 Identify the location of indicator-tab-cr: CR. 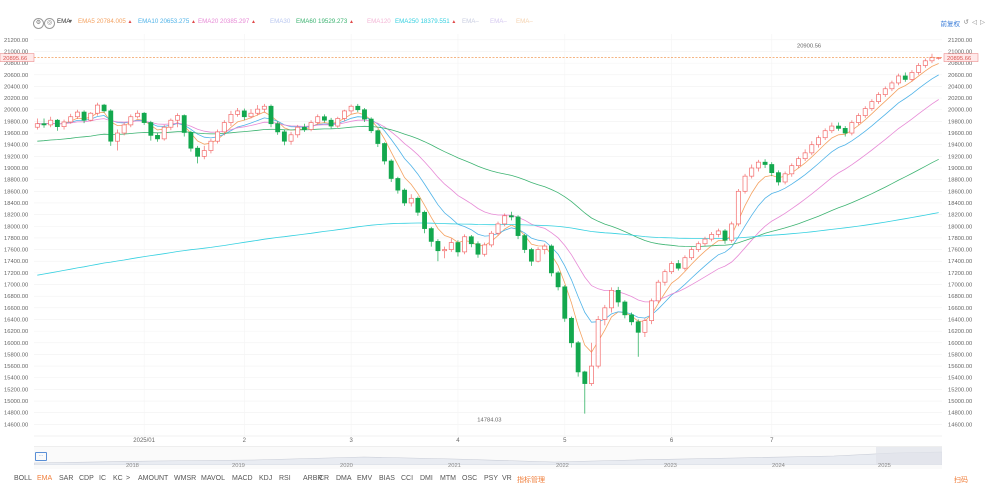
(324, 478).